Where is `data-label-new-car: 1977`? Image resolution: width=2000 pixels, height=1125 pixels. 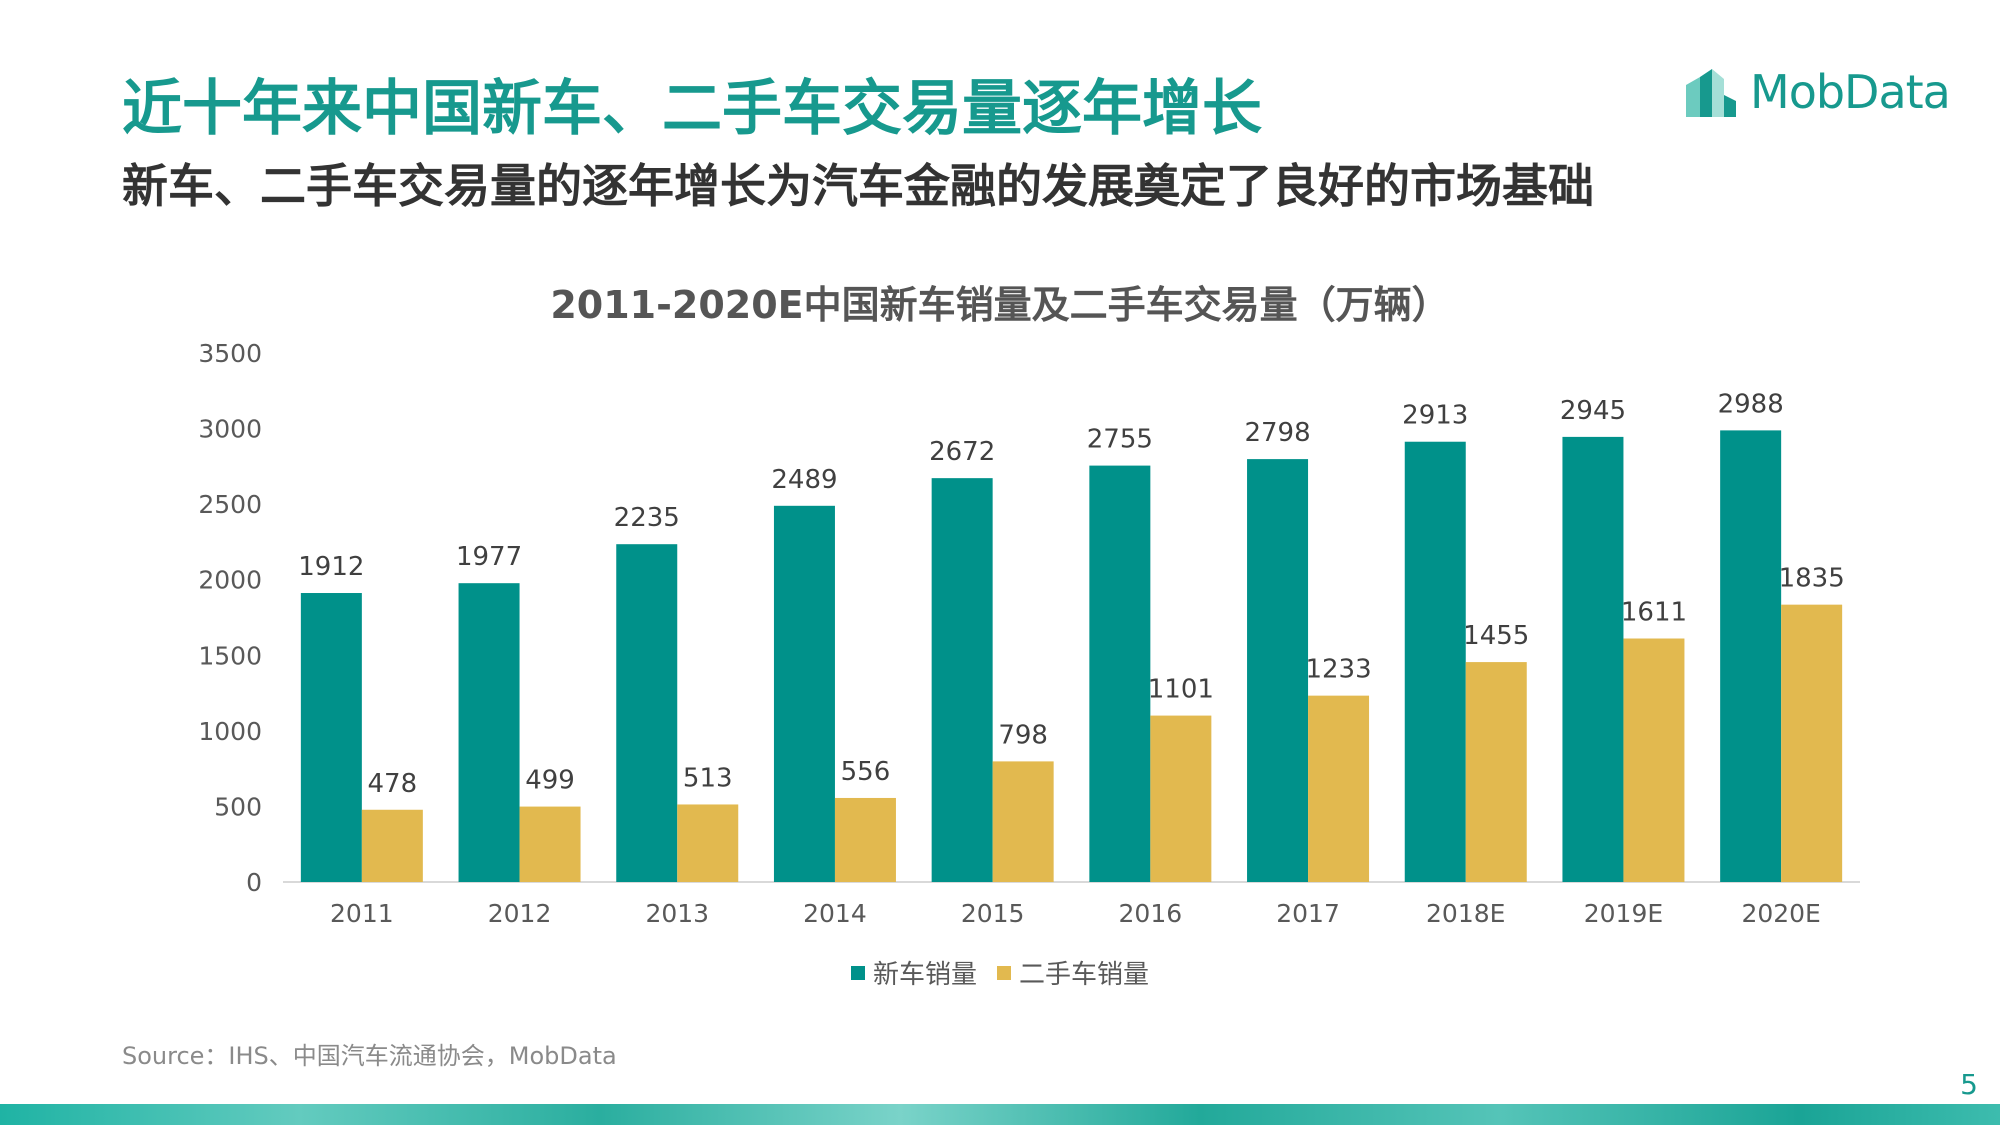 data-label-new-car: 1977 is located at coordinates (489, 557).